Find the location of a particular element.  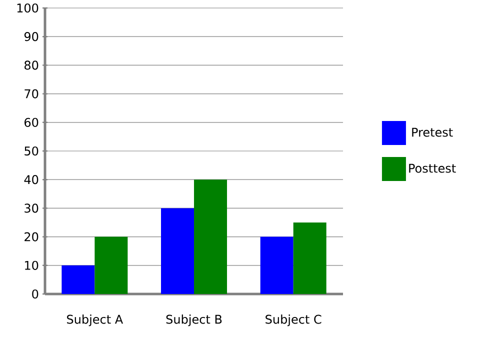

y-tick-label: 0 is located at coordinates (35, 294).